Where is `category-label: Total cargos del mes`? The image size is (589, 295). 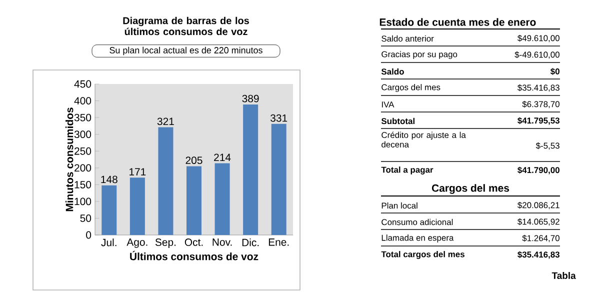
category-label: Total cargos del mes is located at coordinates (422, 255).